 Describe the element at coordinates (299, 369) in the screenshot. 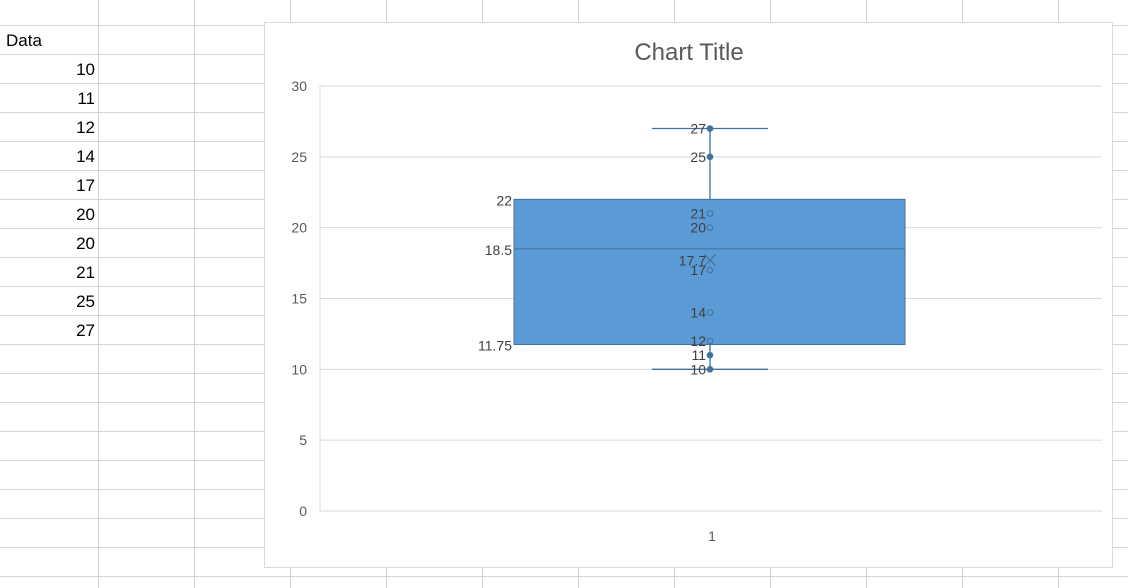

I see `y-tick-label: 10` at that location.